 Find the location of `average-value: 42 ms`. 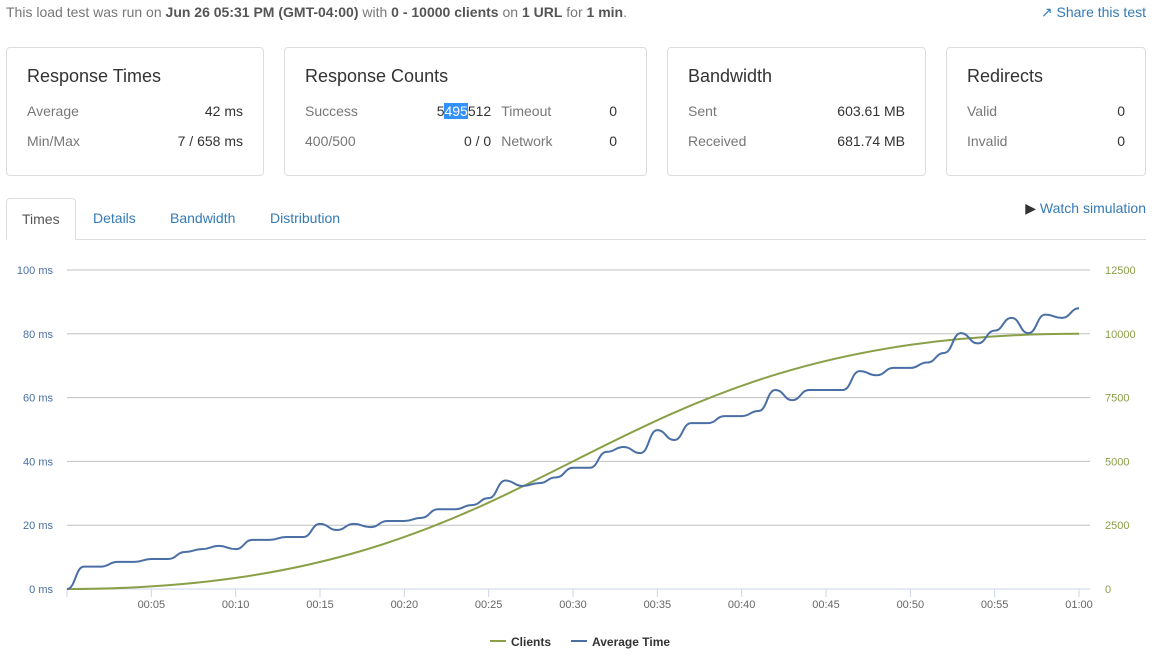

average-value: 42 ms is located at coordinates (223, 111).